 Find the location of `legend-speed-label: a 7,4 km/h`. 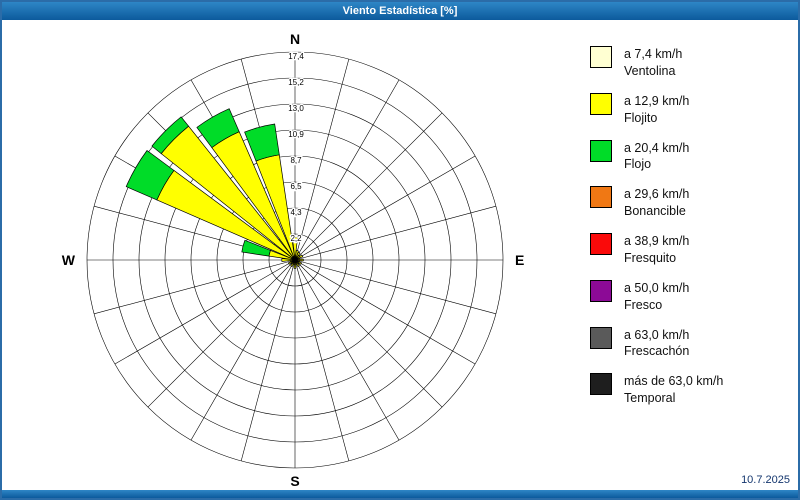

legend-speed-label: a 7,4 km/h is located at coordinates (653, 54).